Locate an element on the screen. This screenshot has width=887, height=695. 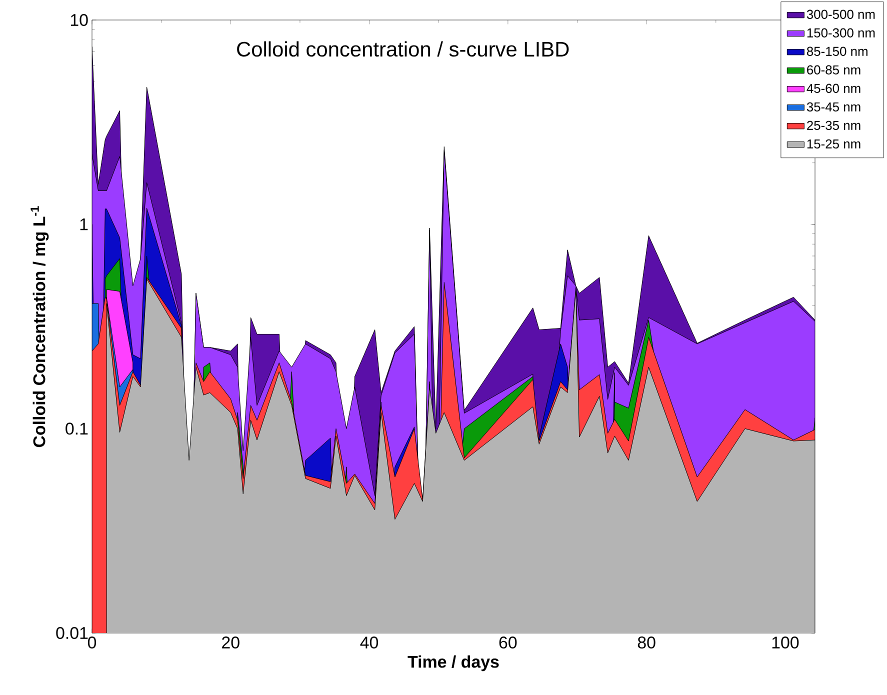
legend-label: 60-85 nm is located at coordinates (833, 69).